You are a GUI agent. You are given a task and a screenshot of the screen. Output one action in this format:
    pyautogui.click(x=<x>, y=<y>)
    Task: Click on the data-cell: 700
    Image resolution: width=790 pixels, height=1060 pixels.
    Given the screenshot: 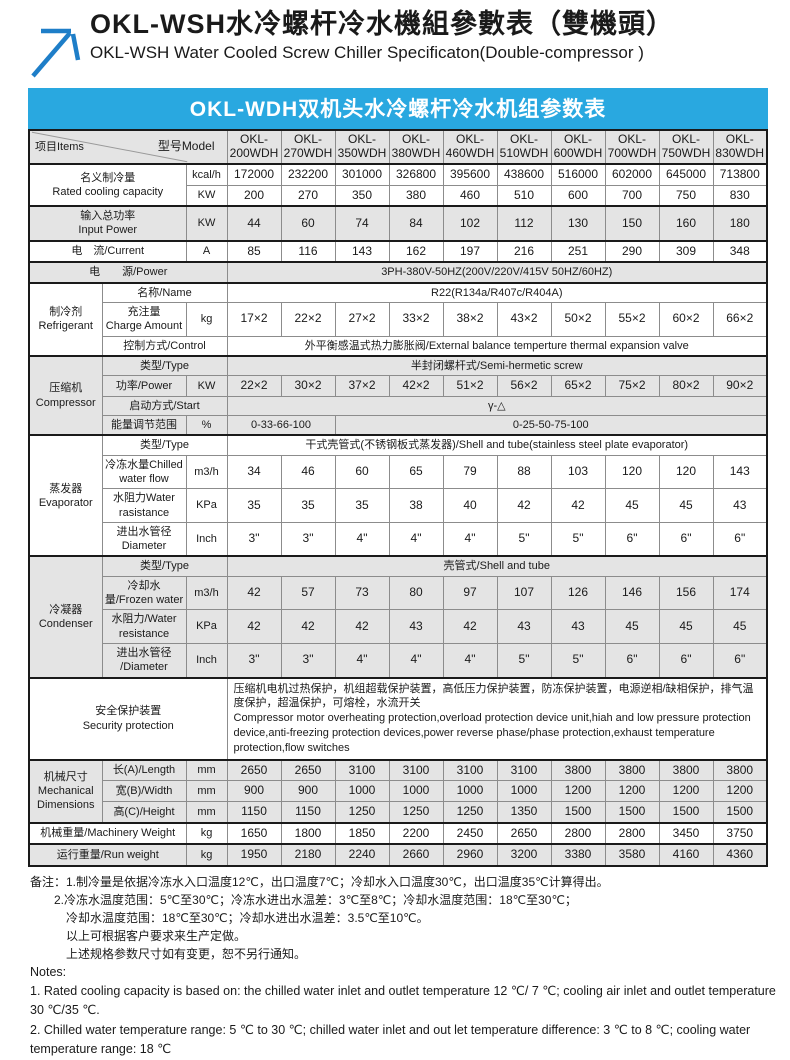 What is the action you would take?
    pyautogui.click(x=632, y=195)
    